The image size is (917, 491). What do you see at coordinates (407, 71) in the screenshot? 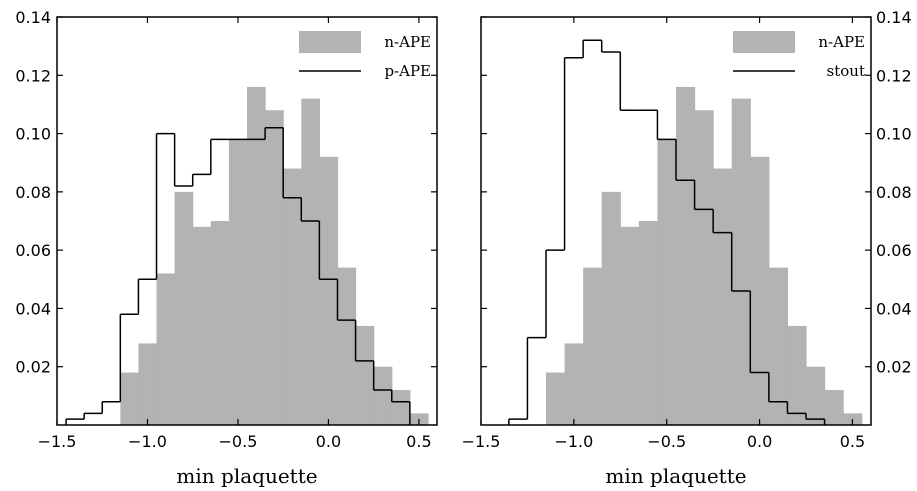
I see `legend-label: p-APE` at bounding box center [407, 71].